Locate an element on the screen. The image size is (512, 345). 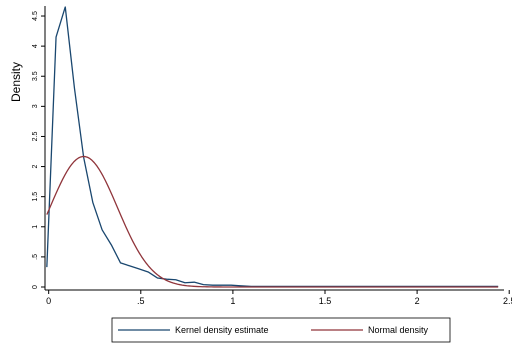
x-tick-label: 2 is located at coordinates (417, 301).